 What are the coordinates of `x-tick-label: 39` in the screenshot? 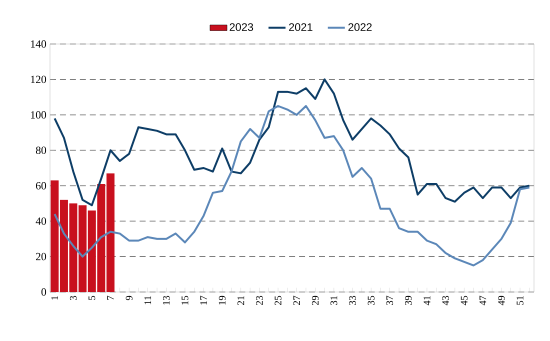 It's located at (408, 300).